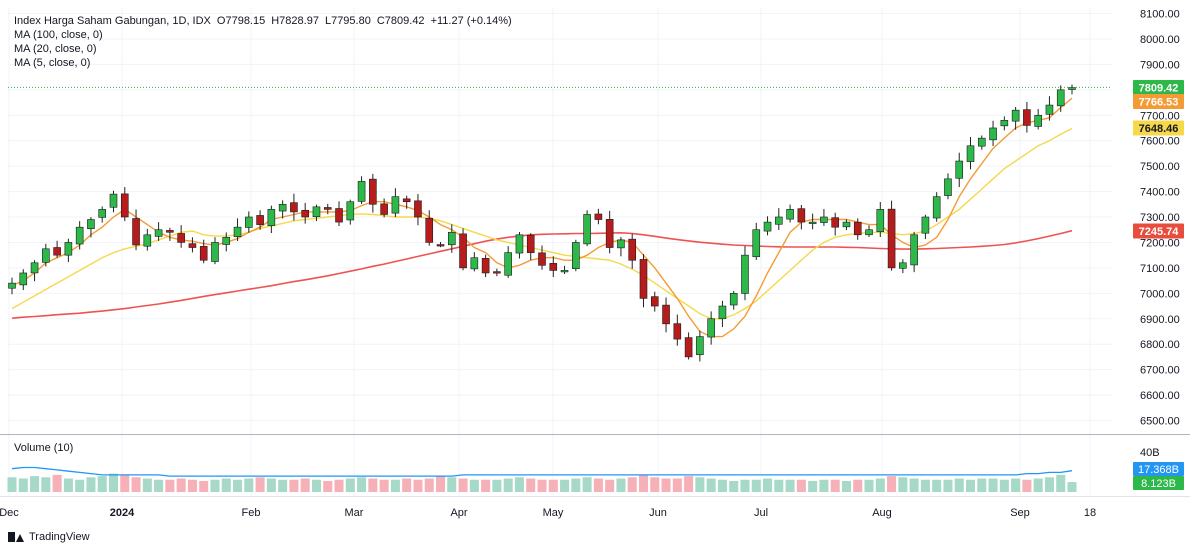  Describe the element at coordinates (1160, 320) in the screenshot. I see `y-tick-label: 6900.00` at that location.